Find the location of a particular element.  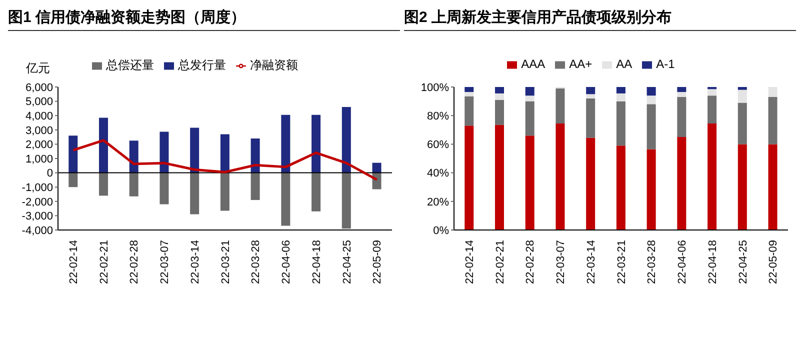

y-tick-label: -4,000 is located at coordinates (37, 230).